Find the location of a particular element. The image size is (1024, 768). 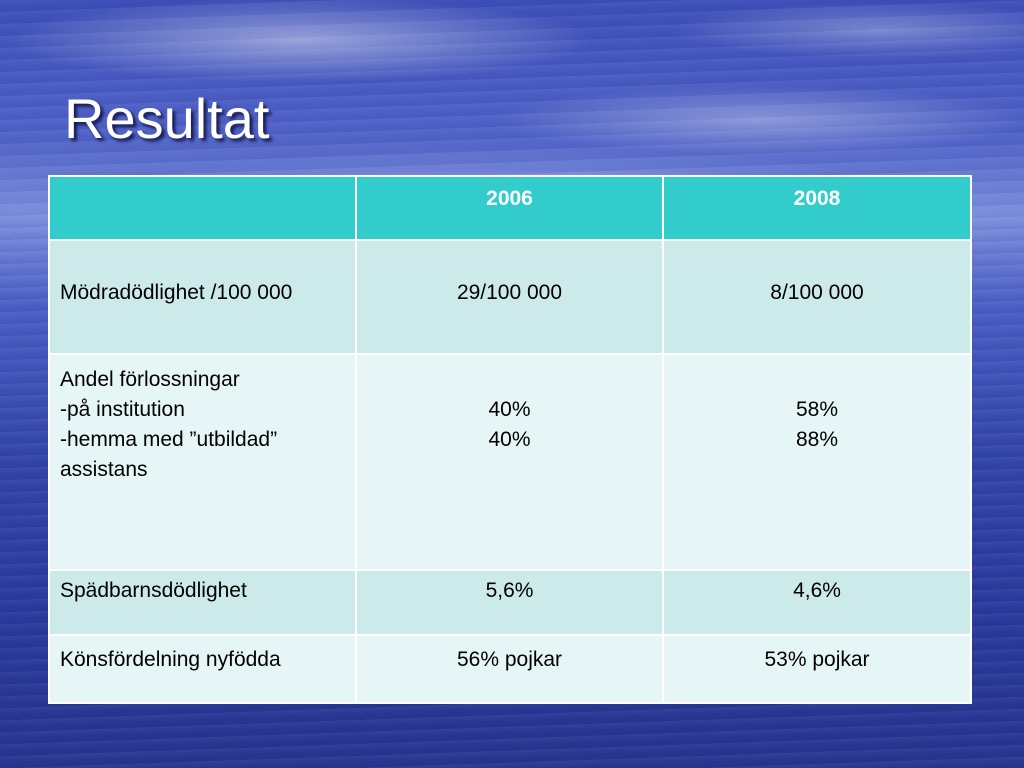

header-row: 2006 2008 is located at coordinates (510, 208).